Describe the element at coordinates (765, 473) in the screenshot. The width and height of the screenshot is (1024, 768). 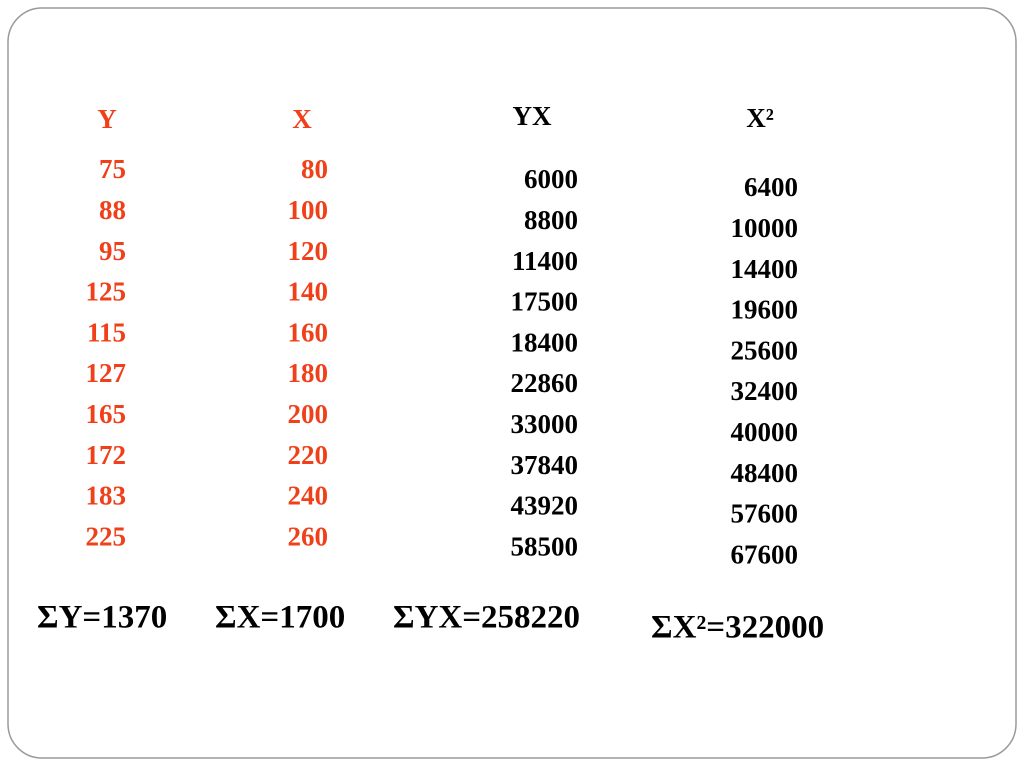
I see `column-value: 48400` at that location.